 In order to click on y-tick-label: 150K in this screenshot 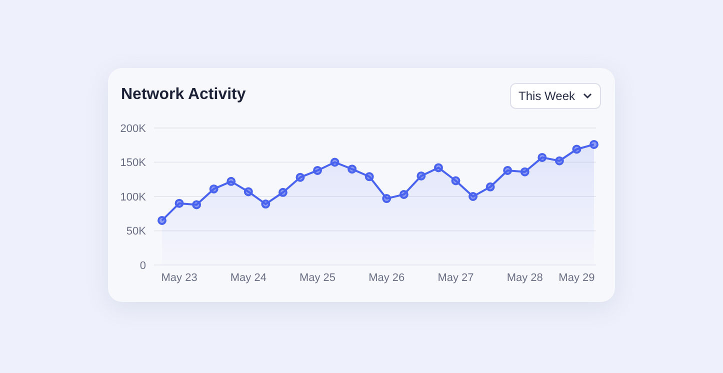, I will do `click(133, 163)`.